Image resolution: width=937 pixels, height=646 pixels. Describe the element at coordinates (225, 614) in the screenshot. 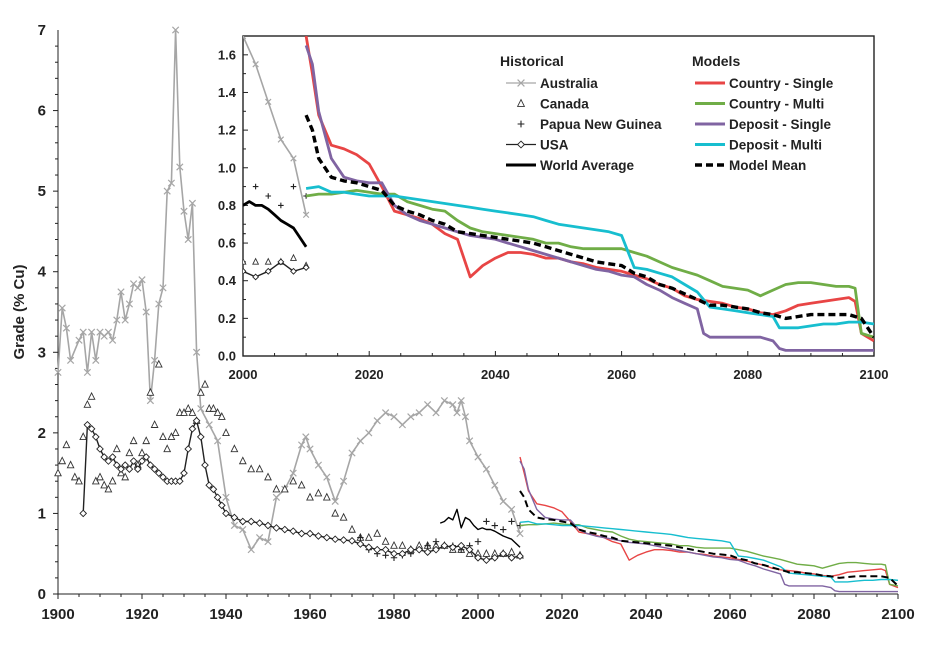

I see `x-tick-label: 1940` at that location.